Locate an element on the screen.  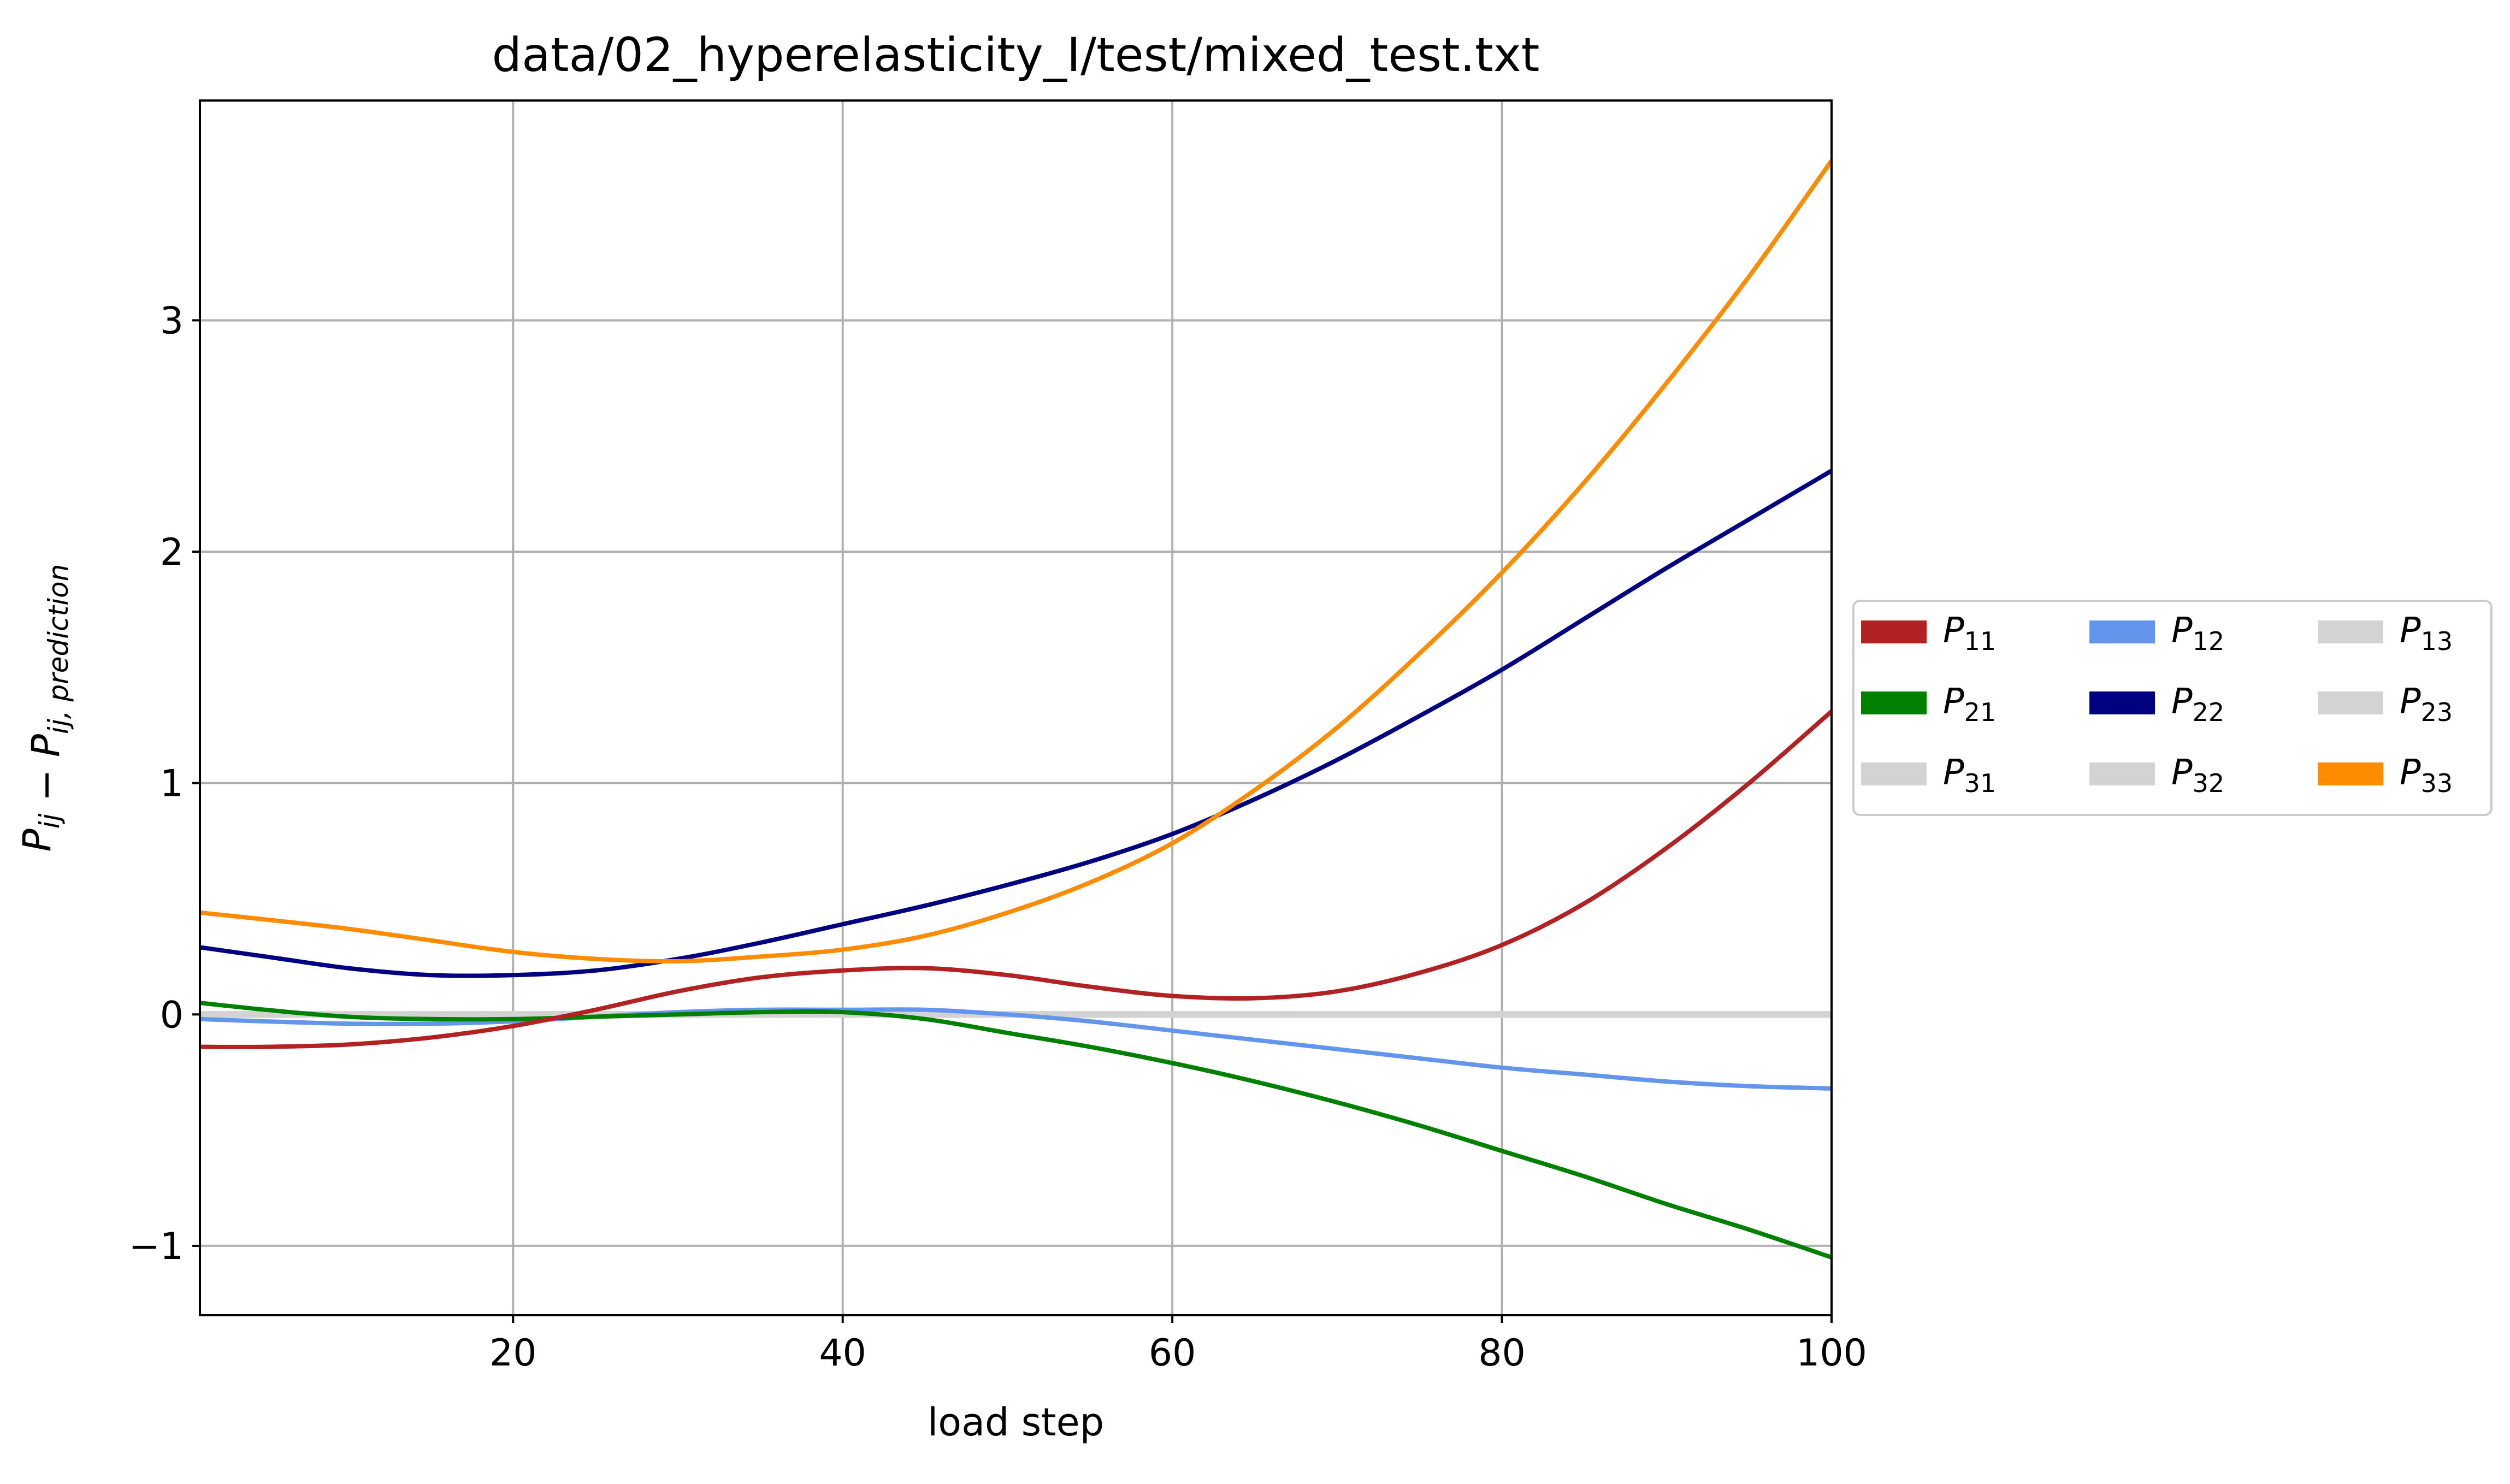
legend-label-p22: P22 is located at coordinates (2197, 704).